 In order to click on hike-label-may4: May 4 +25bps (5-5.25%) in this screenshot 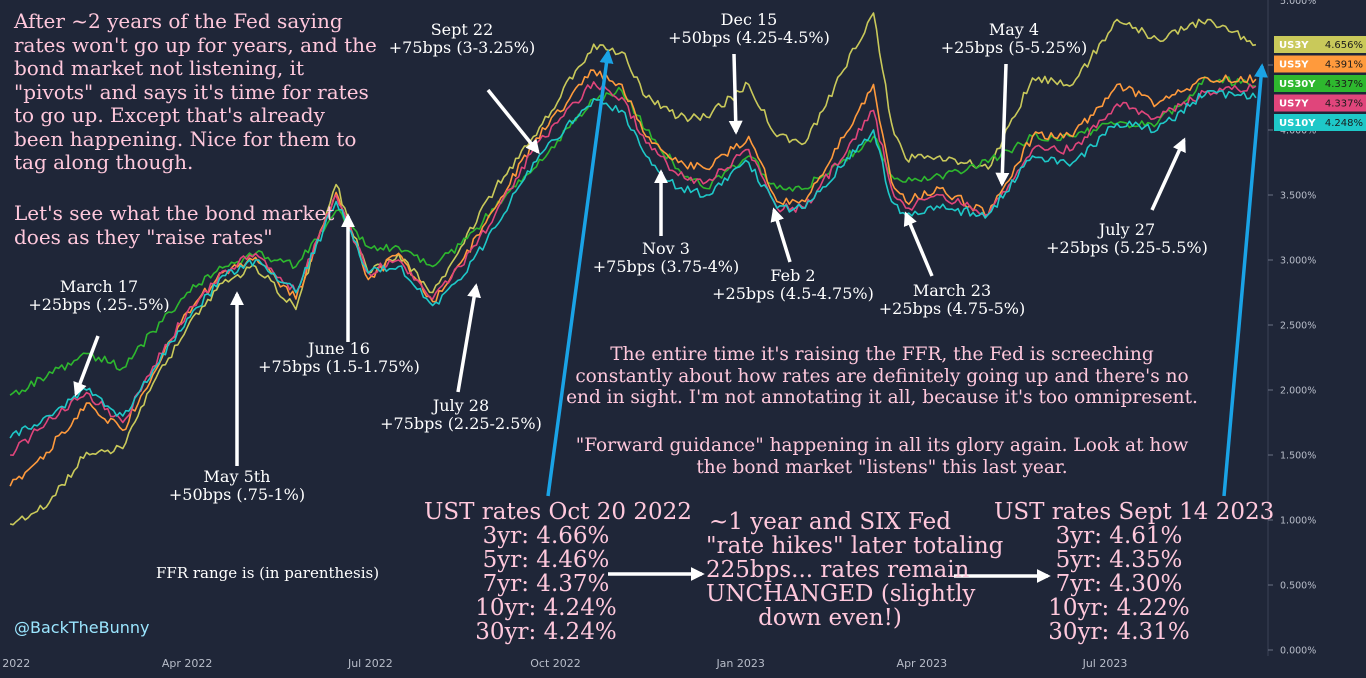, I will do `click(1014, 39)`.